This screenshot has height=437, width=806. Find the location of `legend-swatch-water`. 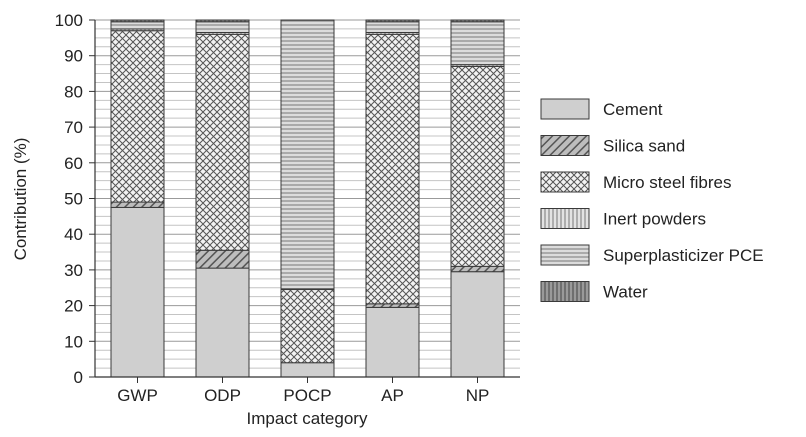

legend-swatch-water is located at coordinates (565, 291).